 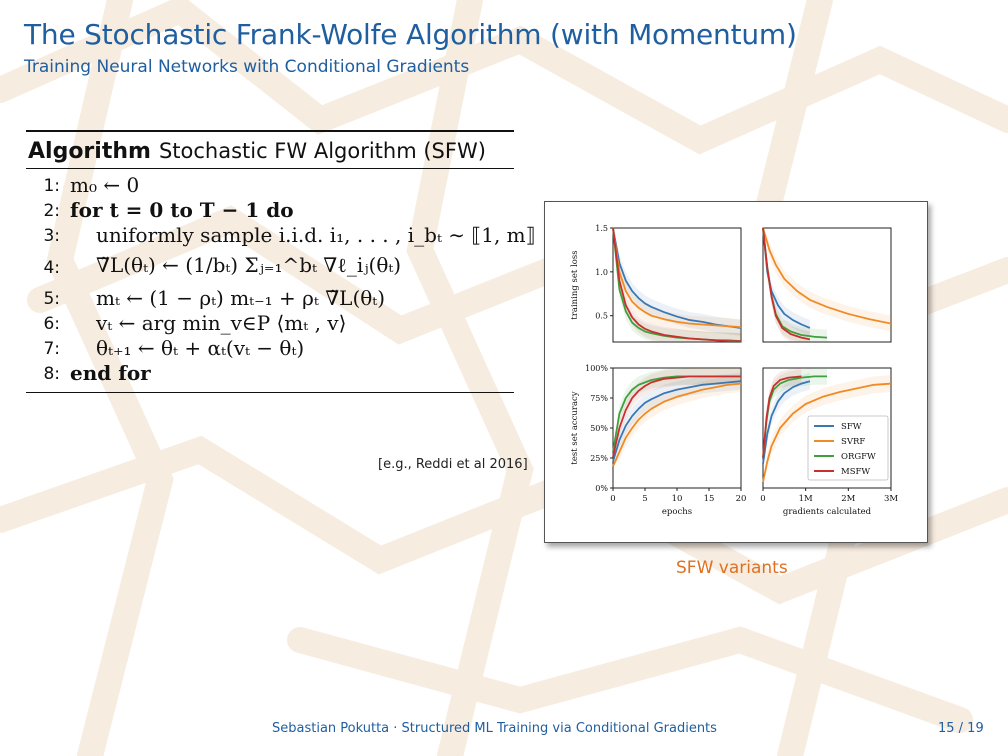 I want to click on bottom-rule, so click(x=270, y=392).